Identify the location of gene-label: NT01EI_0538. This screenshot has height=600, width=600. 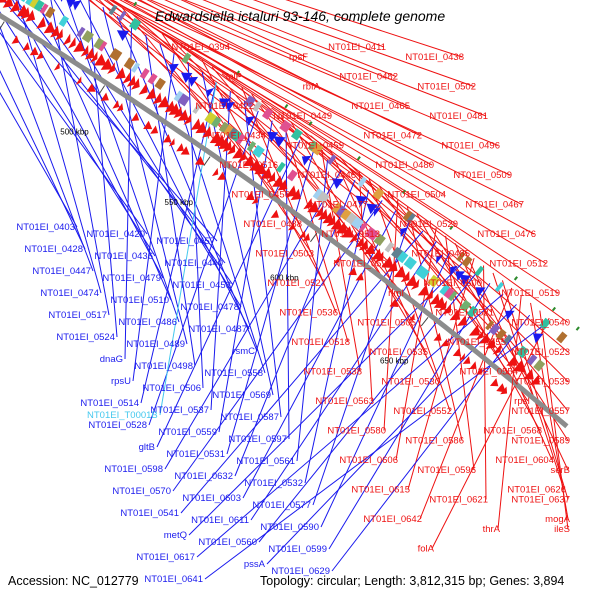
(332, 372).